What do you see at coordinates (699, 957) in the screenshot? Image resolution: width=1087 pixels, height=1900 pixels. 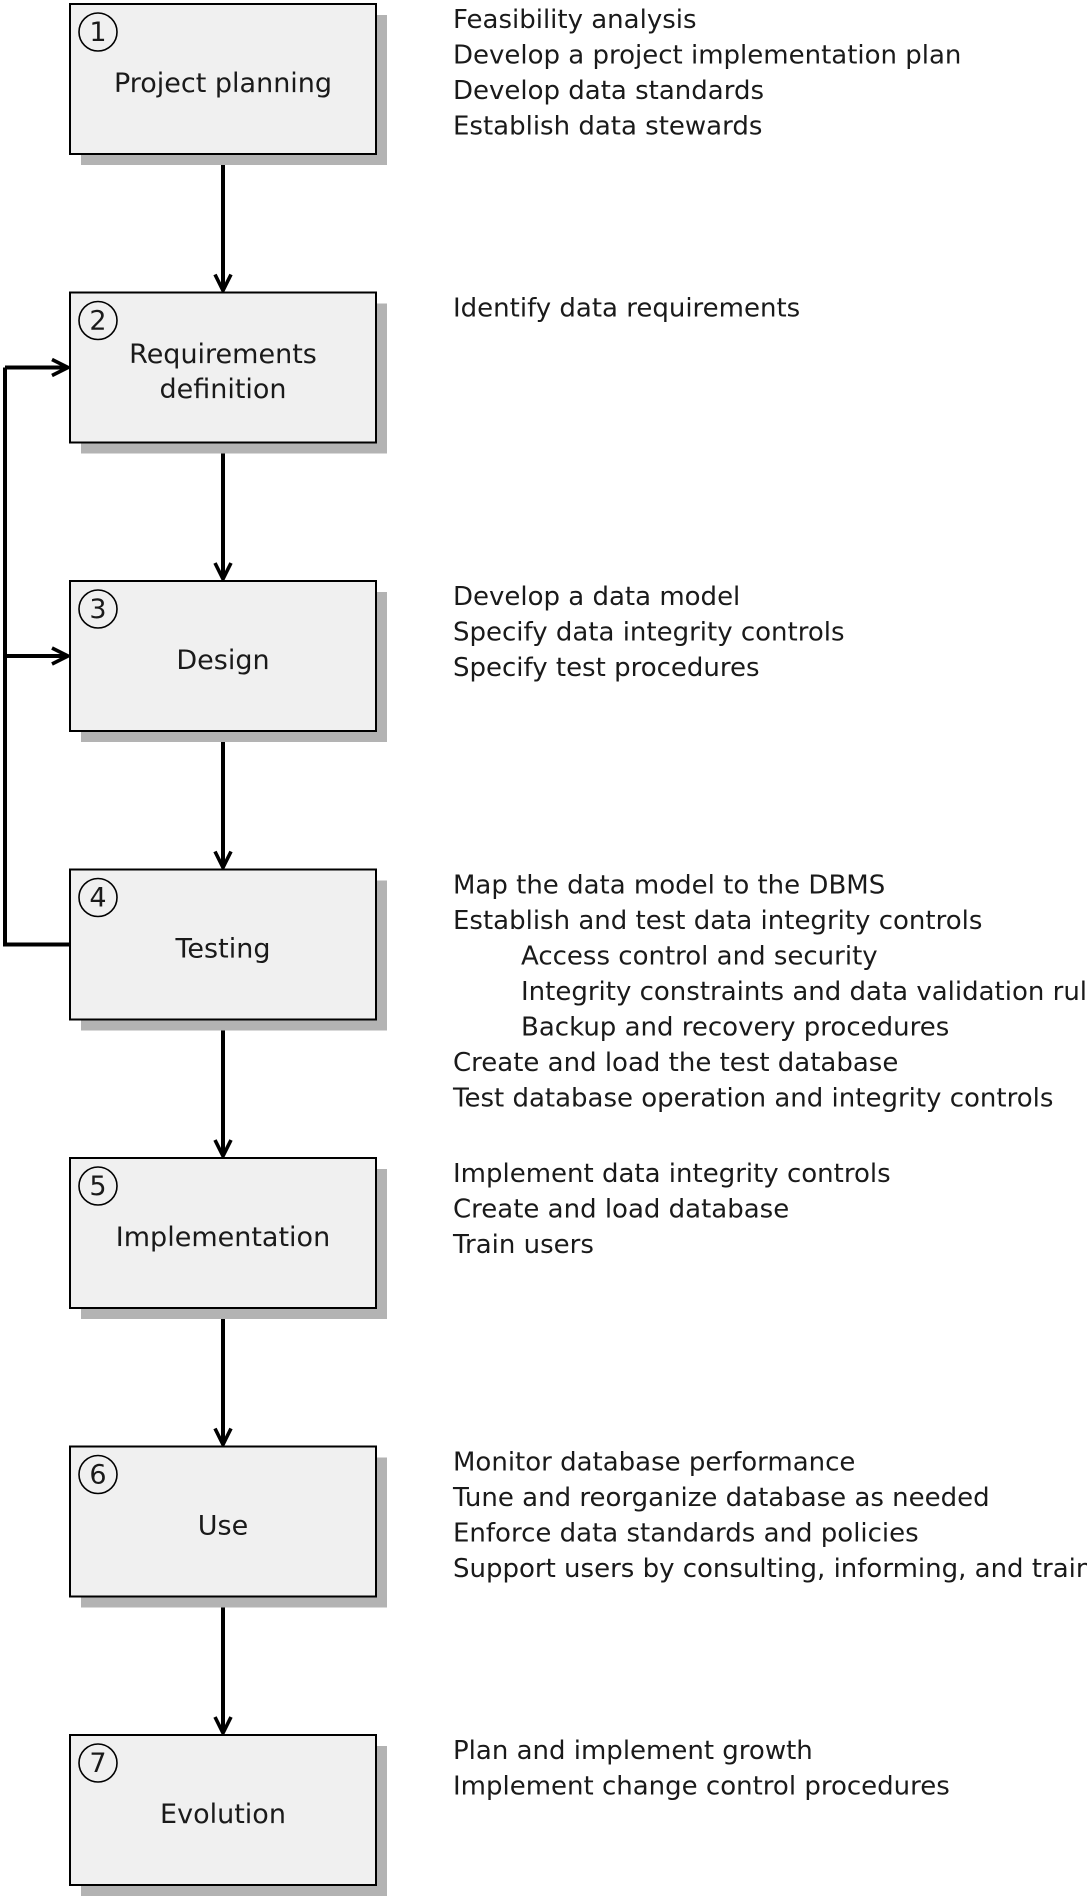 I see `activity-subitem: Access control and security` at bounding box center [699, 957].